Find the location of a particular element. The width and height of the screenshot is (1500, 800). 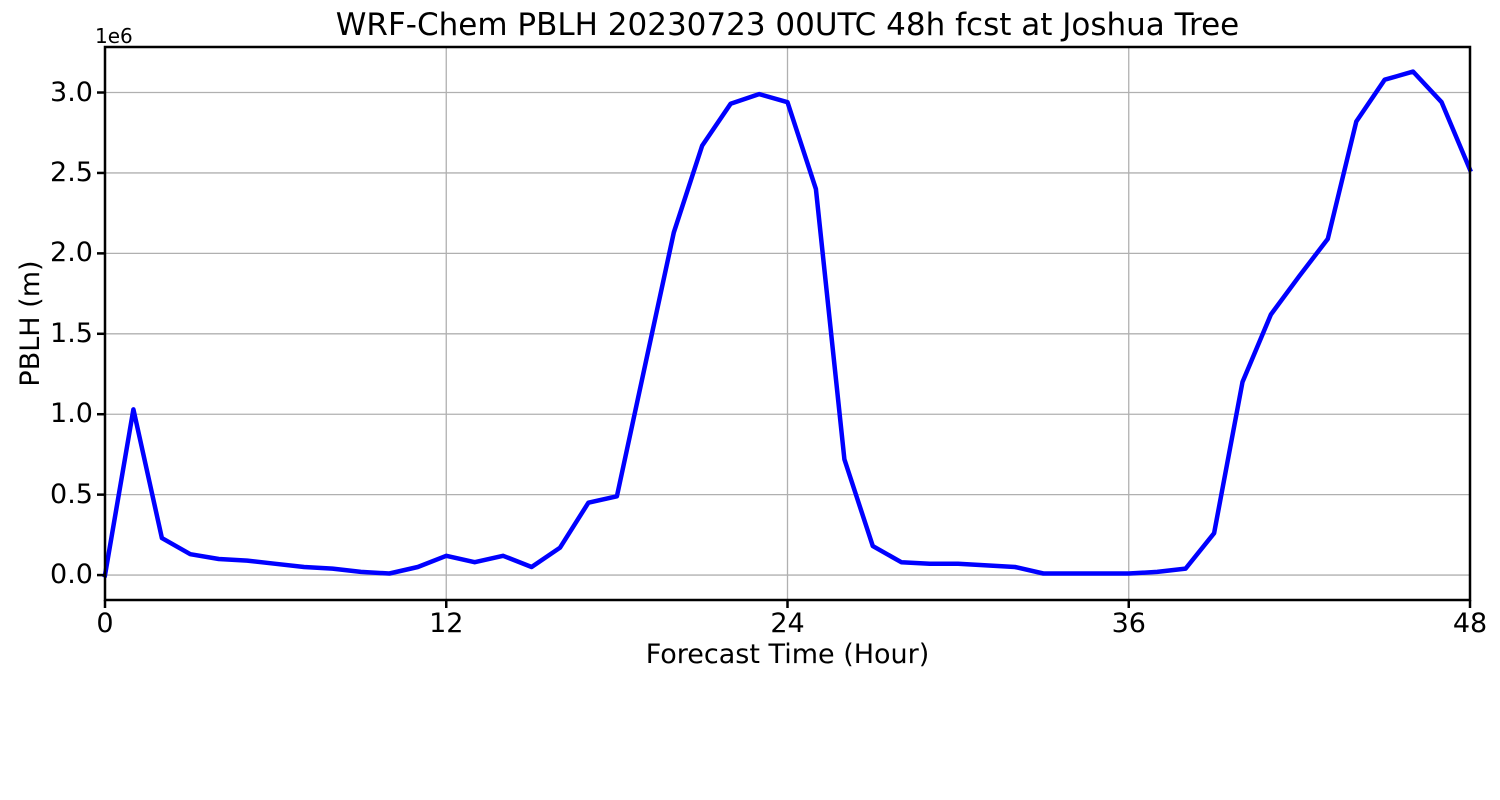

x-tick-label: 36 is located at coordinates (1128, 623).